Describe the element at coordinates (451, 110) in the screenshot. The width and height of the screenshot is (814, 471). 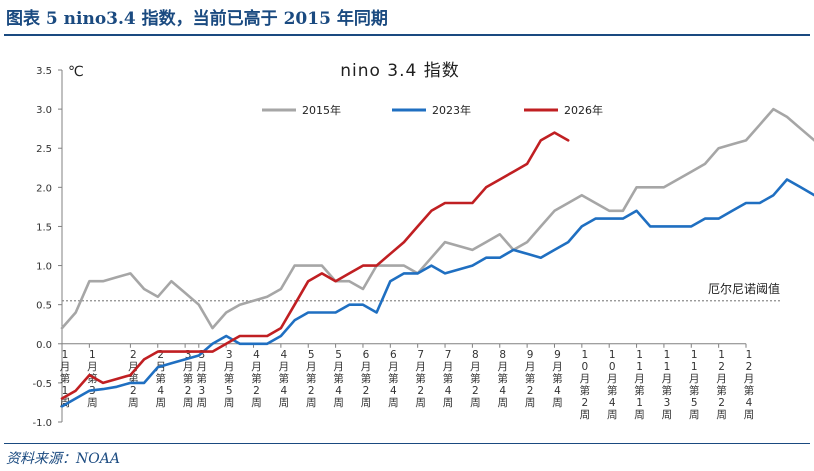
I see `legend-label: 2023年` at that location.